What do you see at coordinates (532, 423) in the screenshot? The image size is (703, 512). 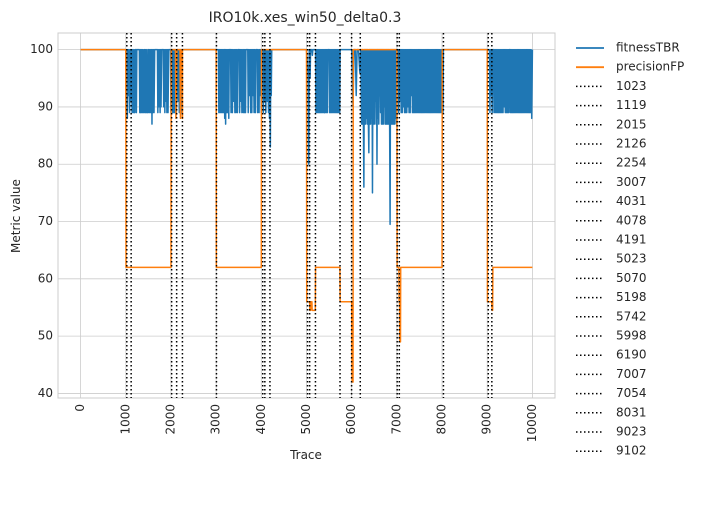 I see `x-tick-label: 10000` at bounding box center [532, 423].